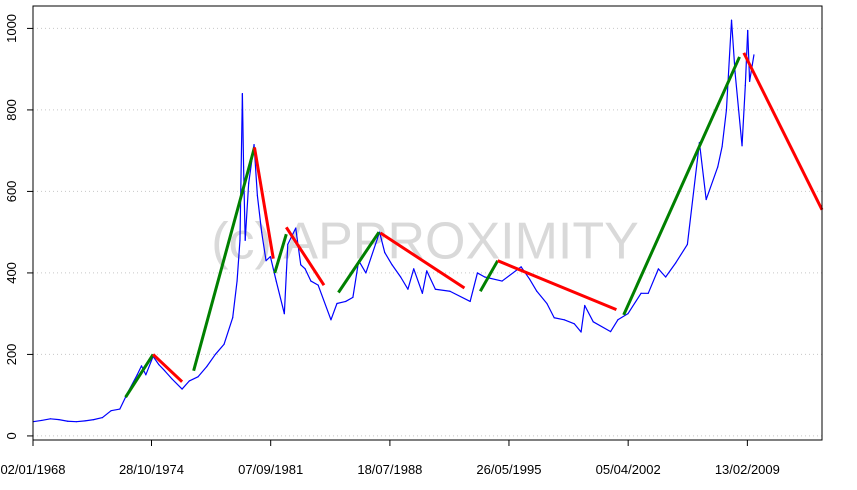 The image size is (857, 490). What do you see at coordinates (18, 227) in the screenshot?
I see `y-axis: 0 200 400 600 800 1000` at bounding box center [18, 227].